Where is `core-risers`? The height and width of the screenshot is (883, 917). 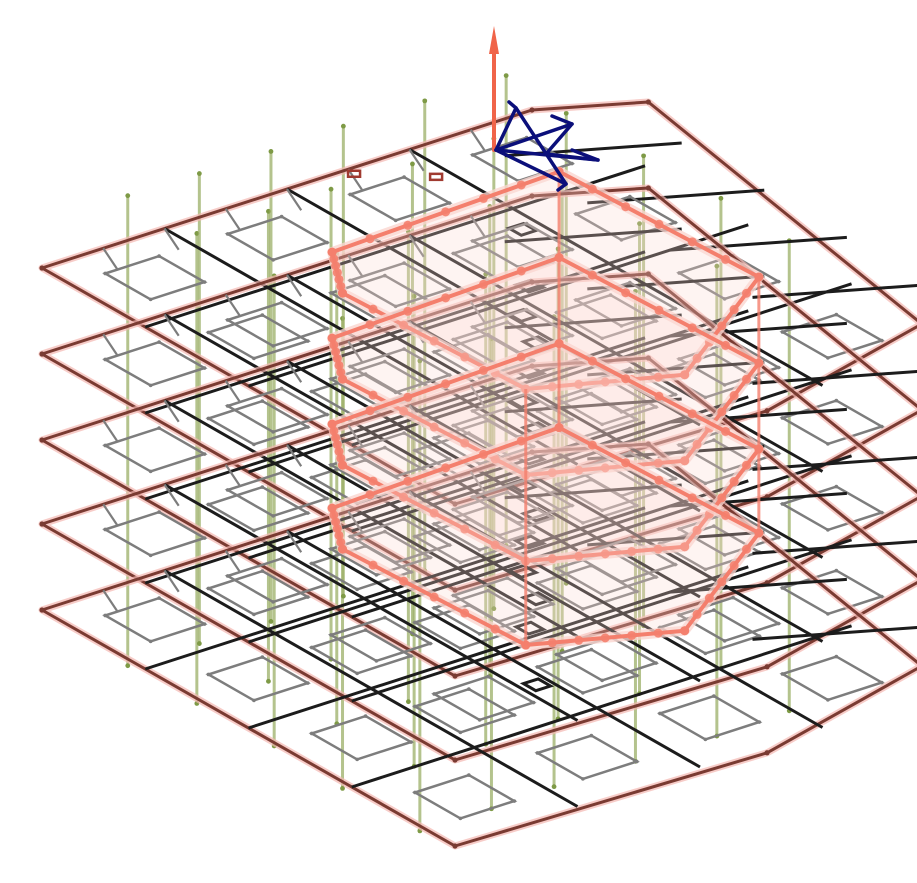 core-risers is located at coordinates (642, 408).